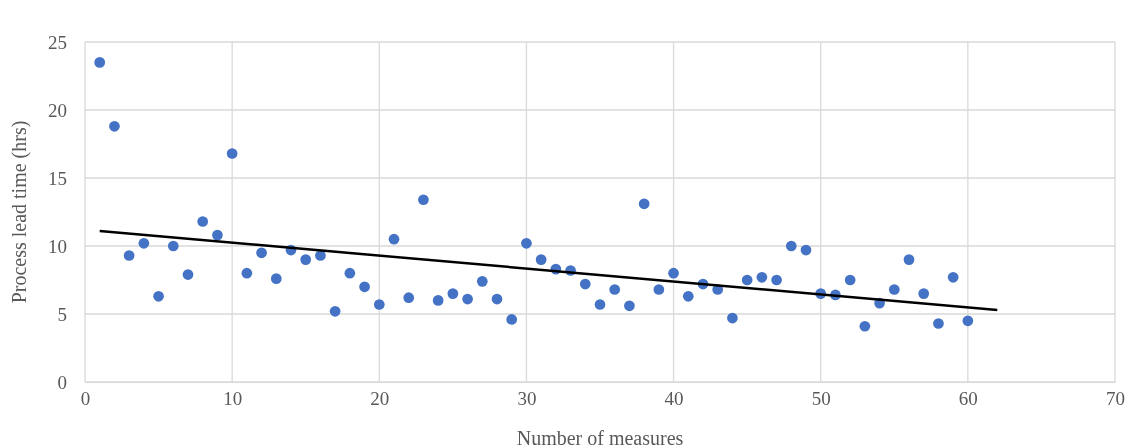 The height and width of the screenshot is (447, 1133). What do you see at coordinates (62, 382) in the screenshot?
I see `y-tick-label: 0` at bounding box center [62, 382].